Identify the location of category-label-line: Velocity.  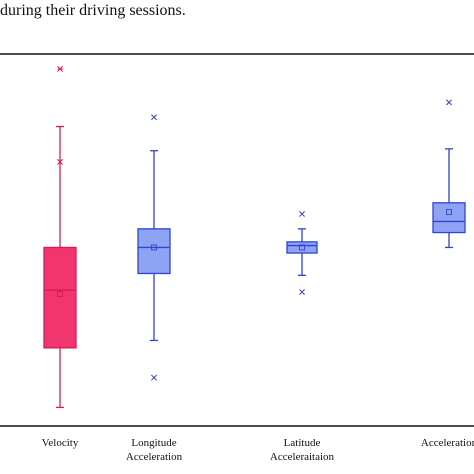
(60, 443).